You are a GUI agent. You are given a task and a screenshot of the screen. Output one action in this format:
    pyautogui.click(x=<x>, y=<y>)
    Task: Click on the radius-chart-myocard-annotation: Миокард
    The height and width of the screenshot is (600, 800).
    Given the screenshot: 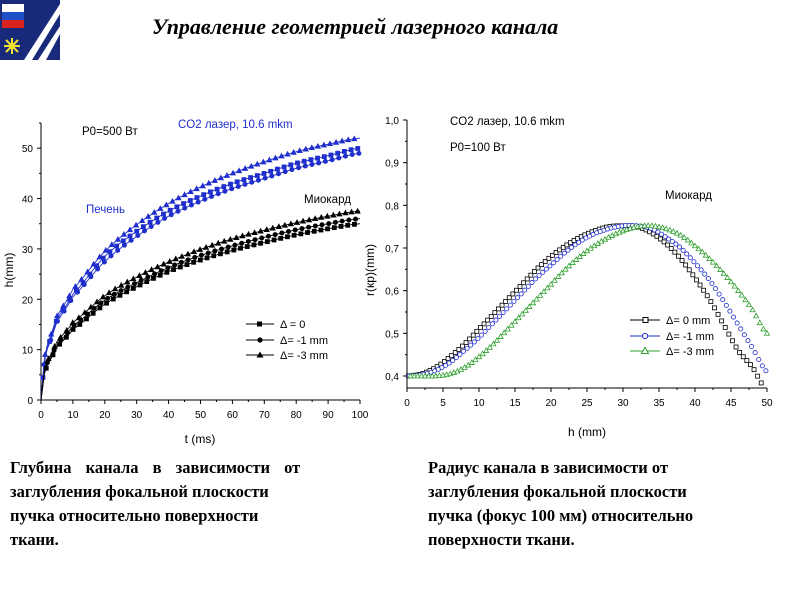 What is the action you would take?
    pyautogui.click(x=688, y=196)
    